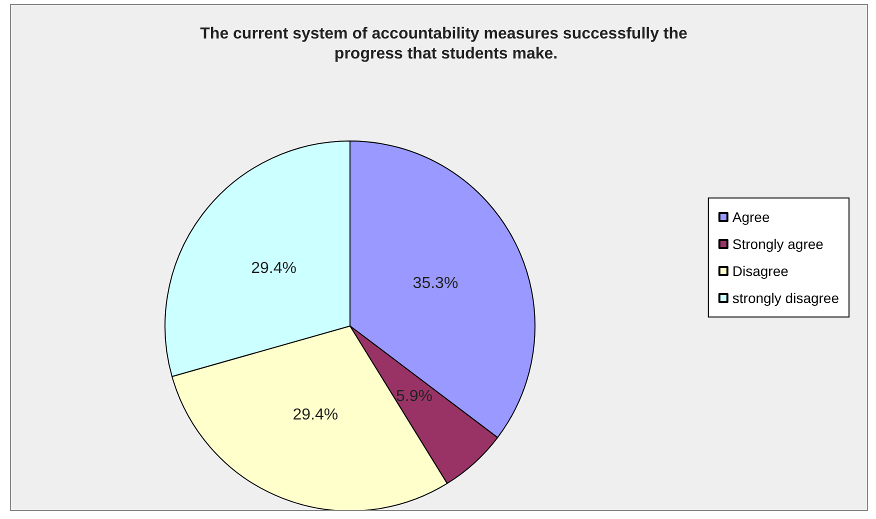 This screenshot has width=876, height=519. I want to click on data-label: 35.3%, so click(435, 283).